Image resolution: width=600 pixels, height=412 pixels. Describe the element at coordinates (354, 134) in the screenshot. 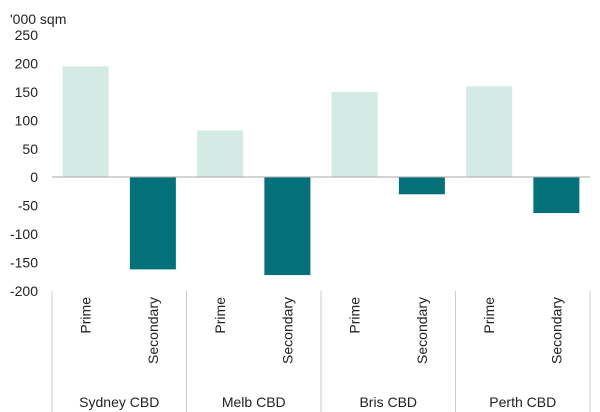

I see `bar-bris-cbd-prime` at that location.